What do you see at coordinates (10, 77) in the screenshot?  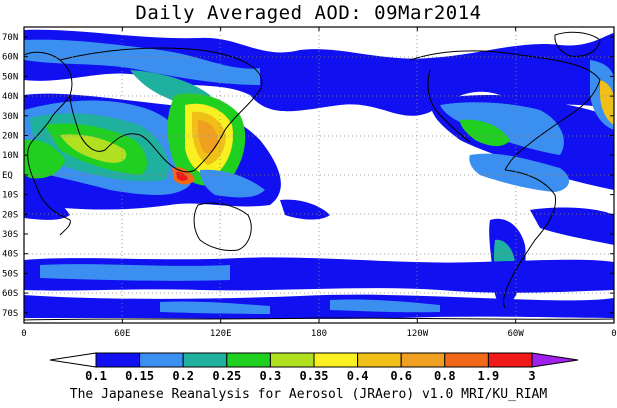 I see `lat-label: 50N` at bounding box center [10, 77].